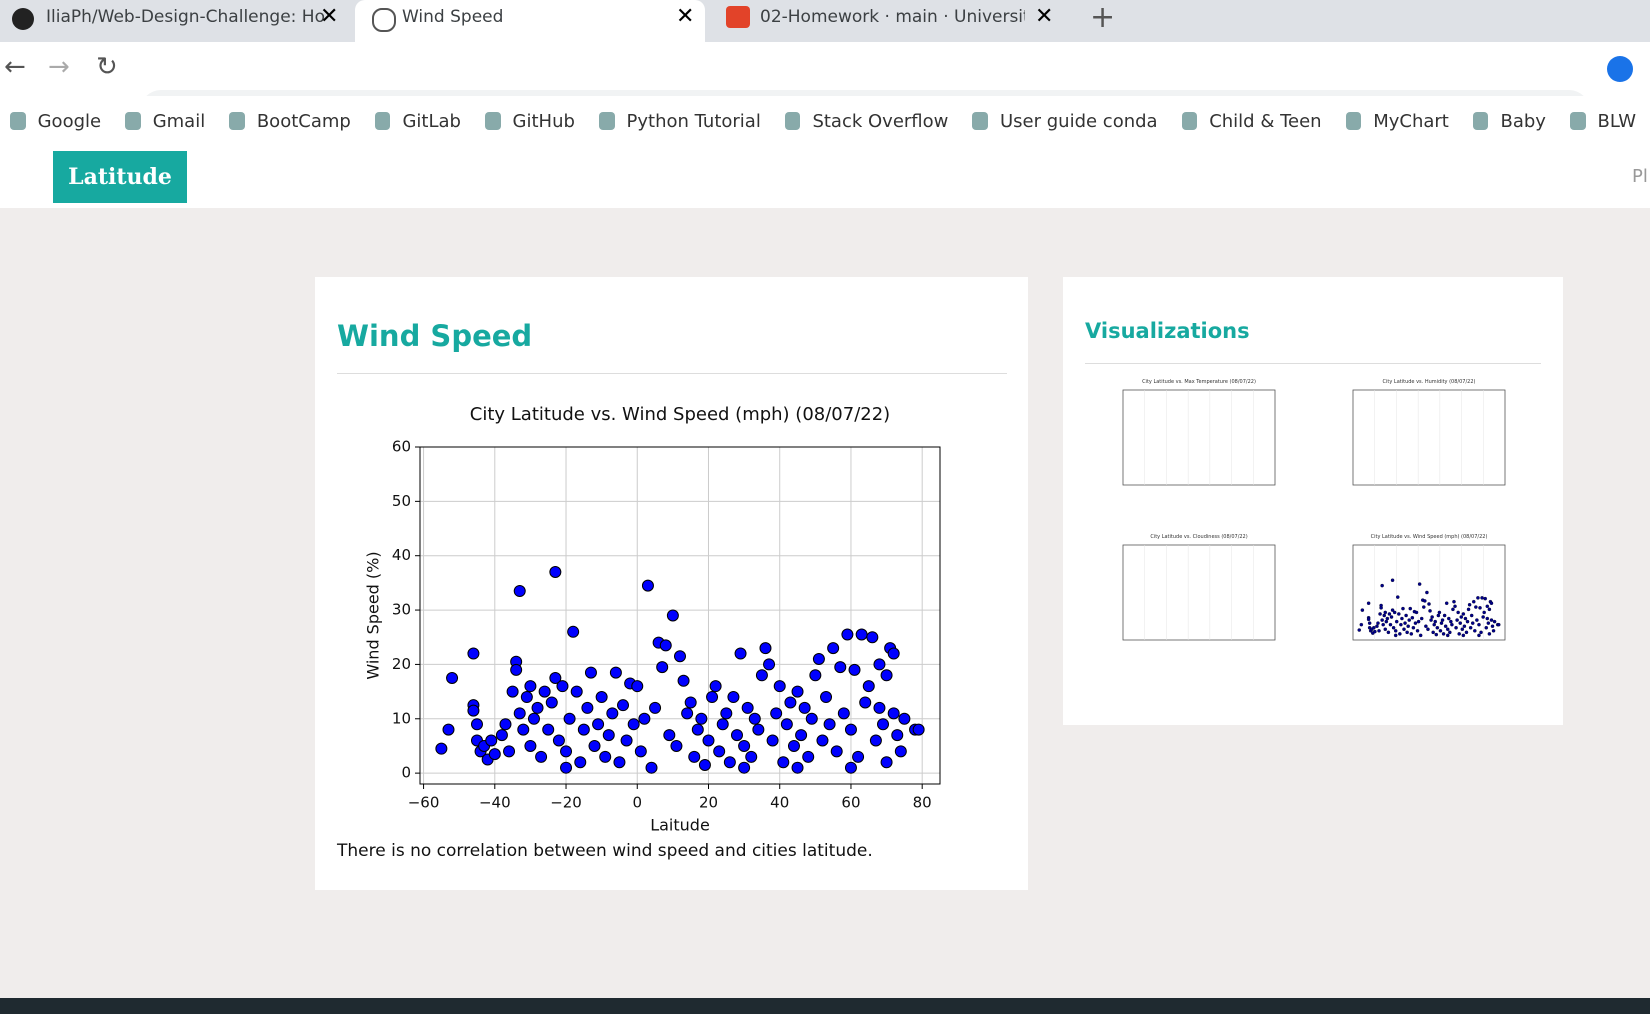  What do you see at coordinates (1620, 69) in the screenshot?
I see `extension-icon` at bounding box center [1620, 69].